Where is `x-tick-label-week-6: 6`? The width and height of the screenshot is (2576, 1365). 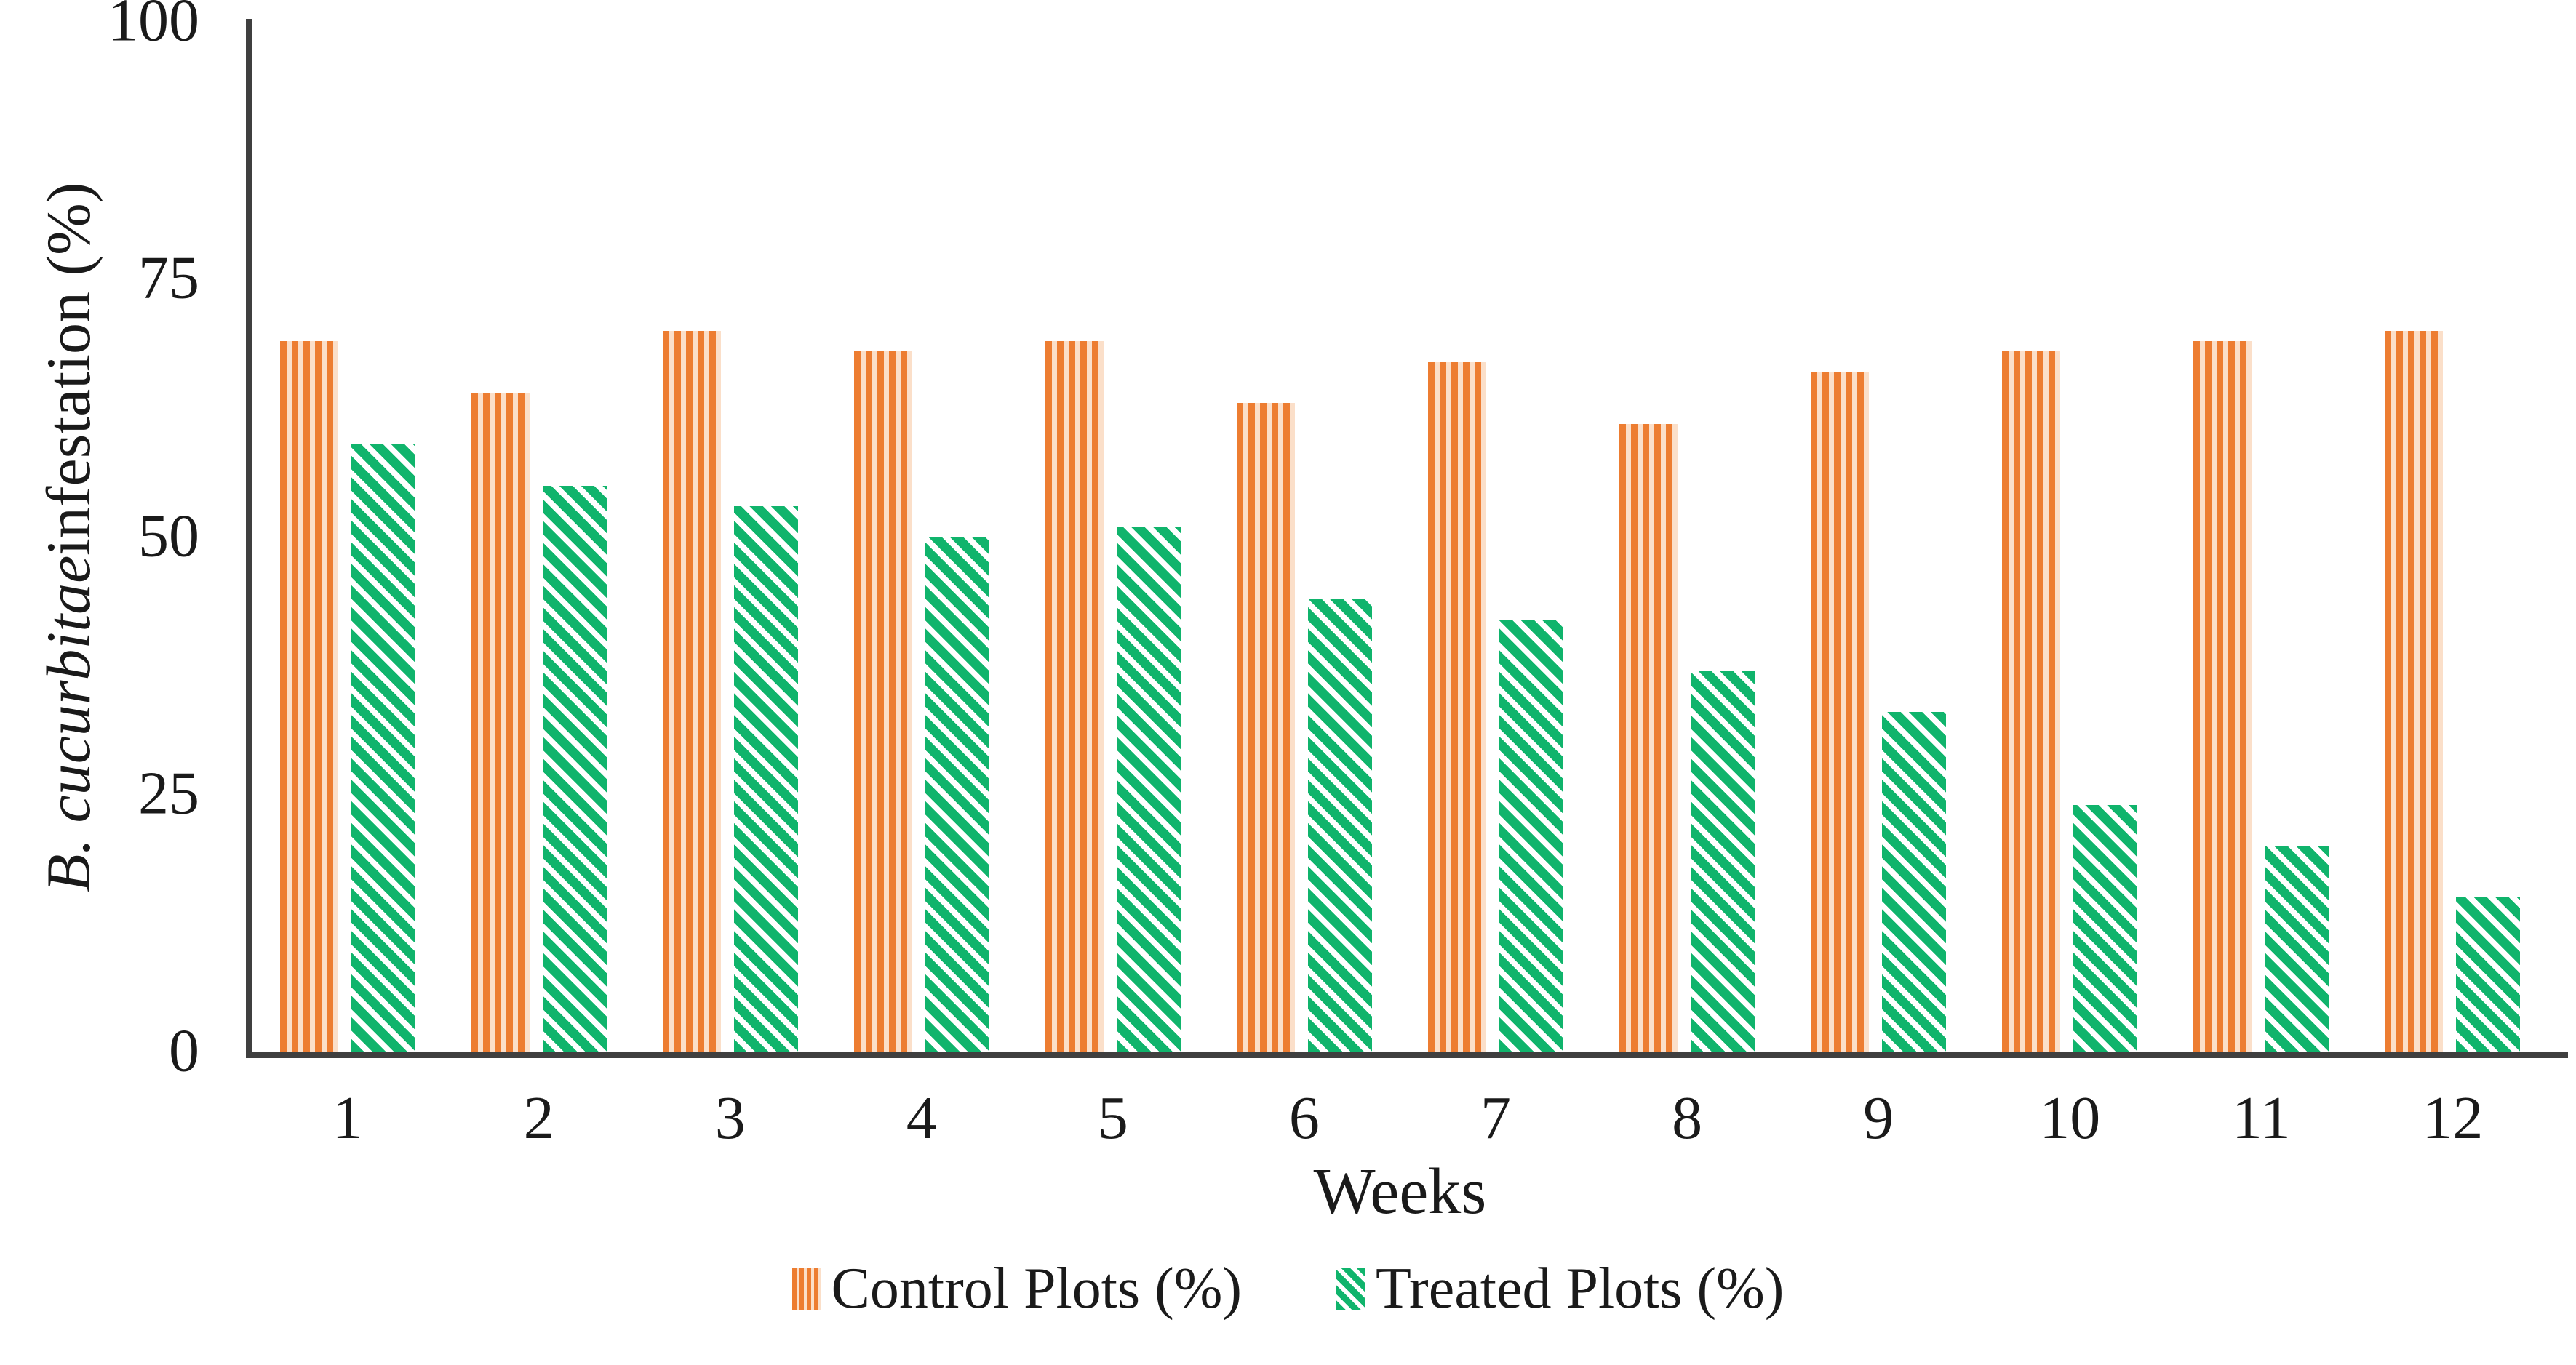 x-tick-label-week-6: 6 is located at coordinates (1304, 1118).